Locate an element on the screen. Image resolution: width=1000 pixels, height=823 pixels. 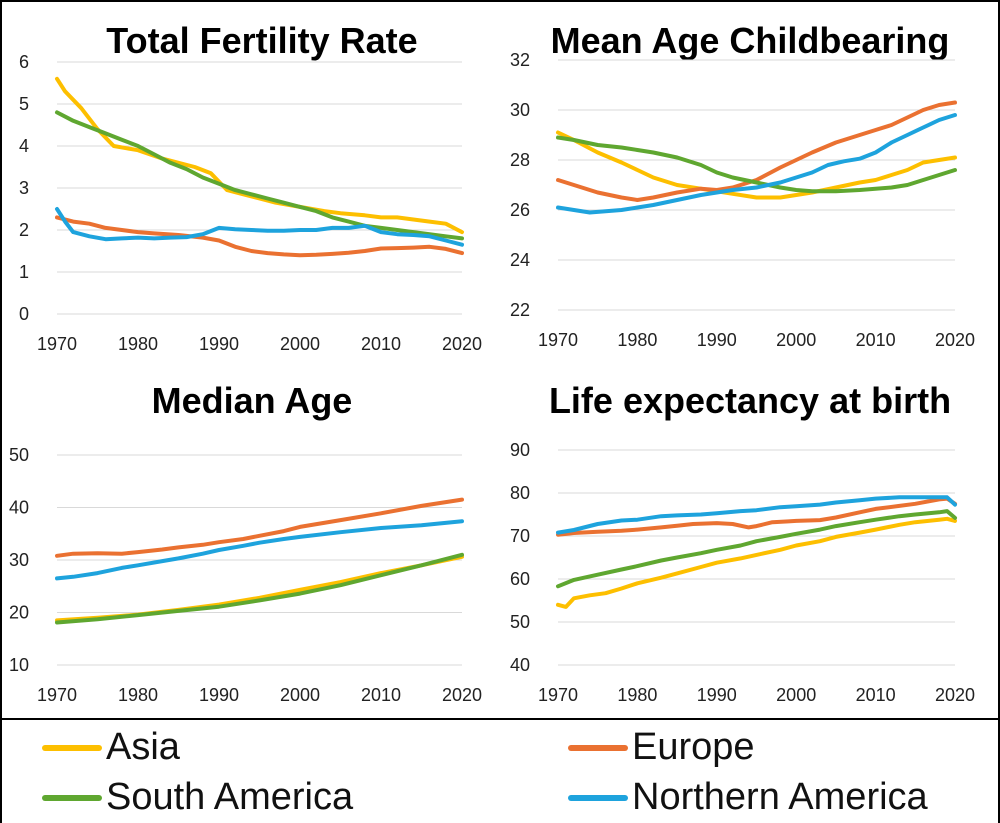
legend-item-europe: Europe is located at coordinates (661, 747).